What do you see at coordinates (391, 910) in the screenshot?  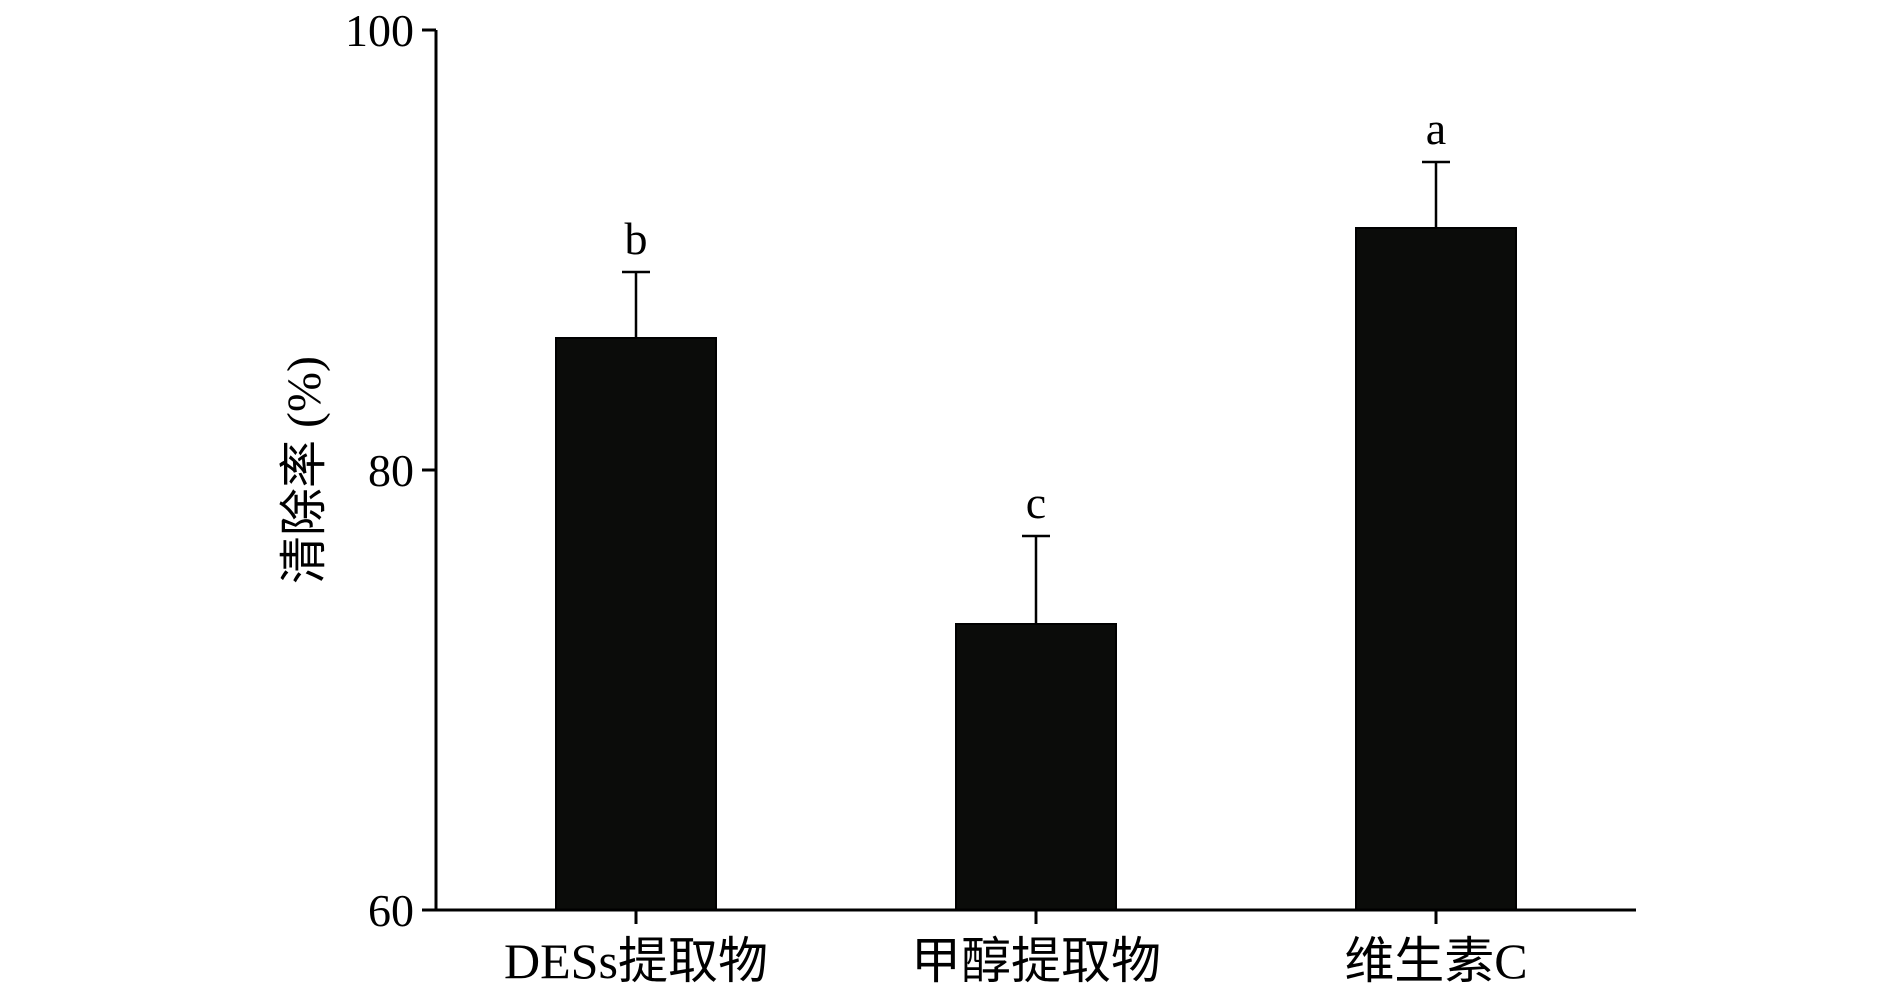 I see `y-tick-label: 60` at bounding box center [391, 910].